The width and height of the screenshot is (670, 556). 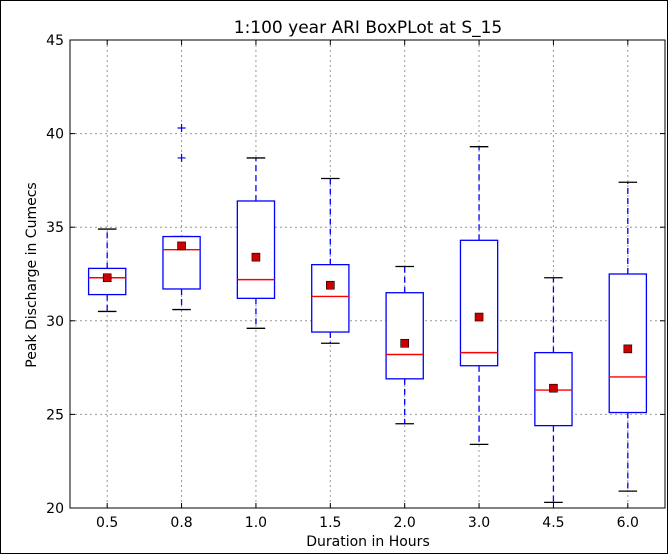 What do you see at coordinates (479, 523) in the screenshot?
I see `x-tick-label: 3.0` at bounding box center [479, 523].